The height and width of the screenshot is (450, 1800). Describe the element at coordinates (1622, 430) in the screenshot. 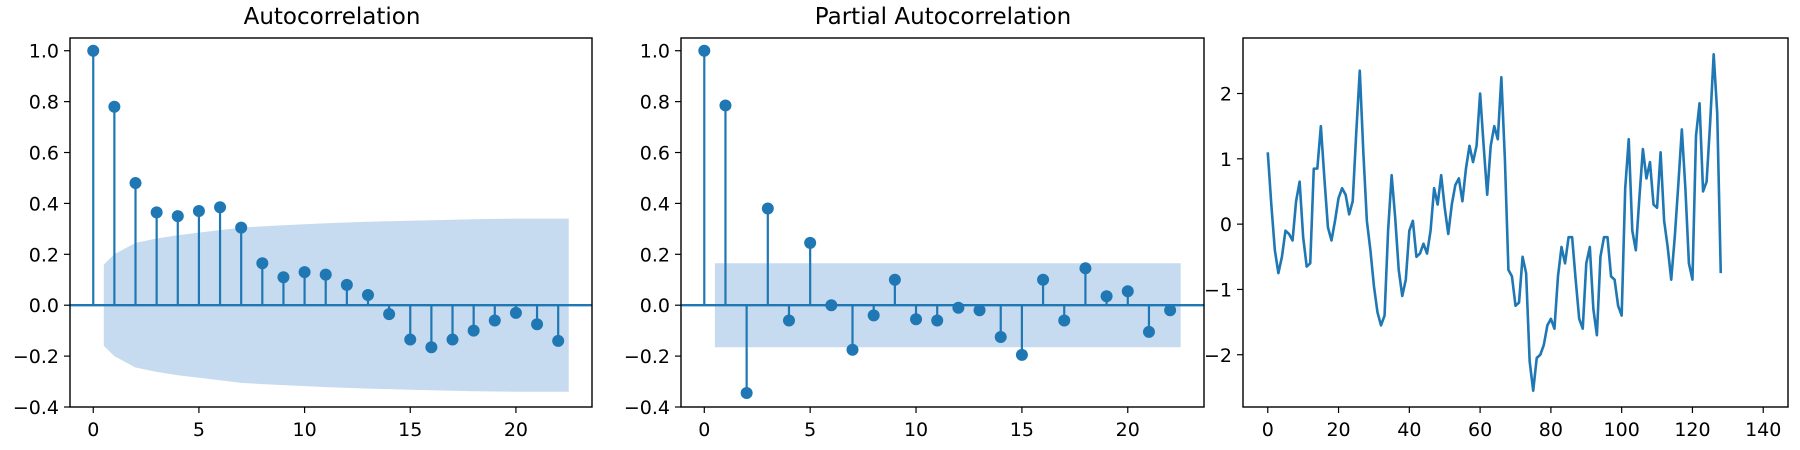

I see `x-tick-label: 100` at that location.